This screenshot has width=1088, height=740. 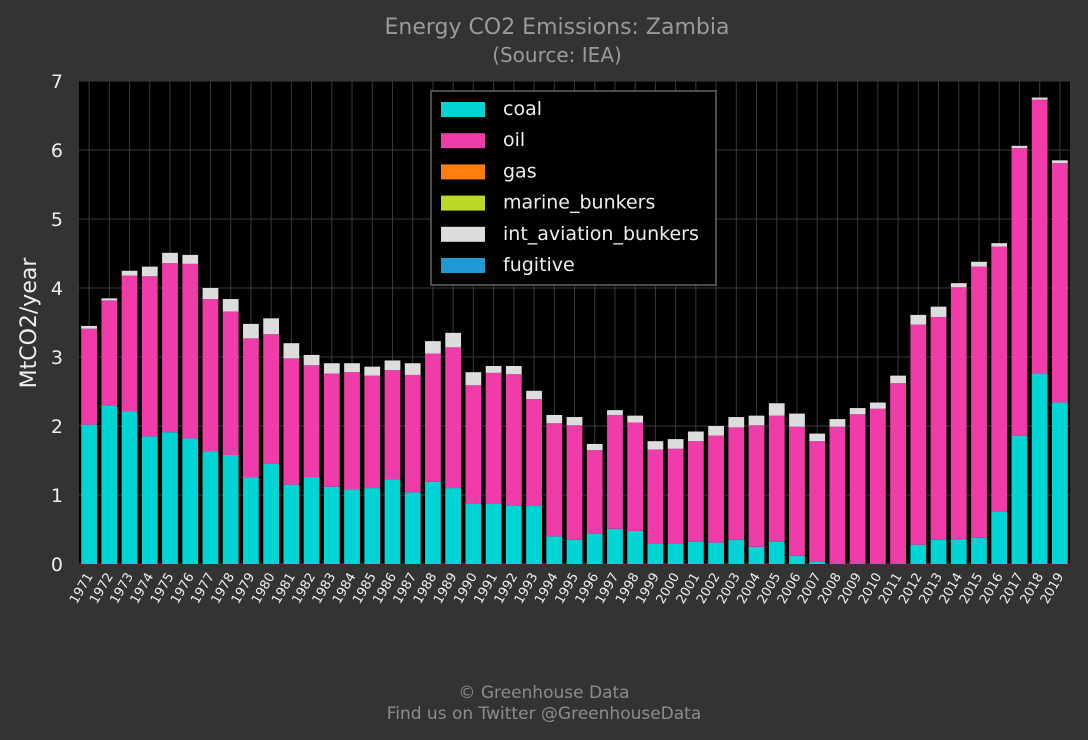 I want to click on bar-oil-1972, so click(x=109, y=353).